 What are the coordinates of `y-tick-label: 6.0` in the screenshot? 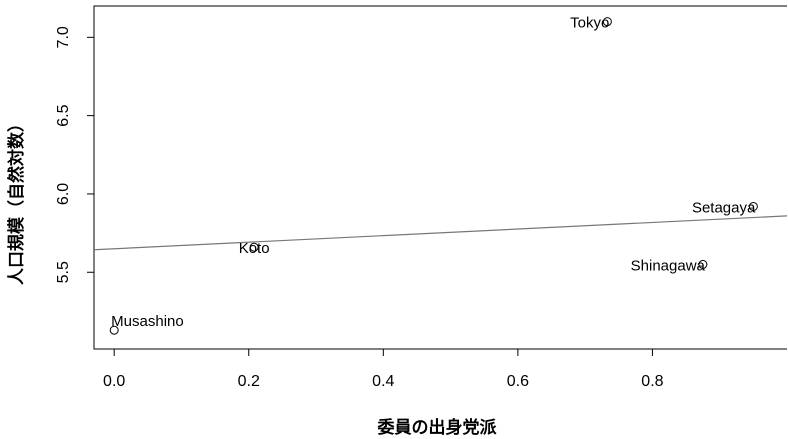 It's located at (63, 194).